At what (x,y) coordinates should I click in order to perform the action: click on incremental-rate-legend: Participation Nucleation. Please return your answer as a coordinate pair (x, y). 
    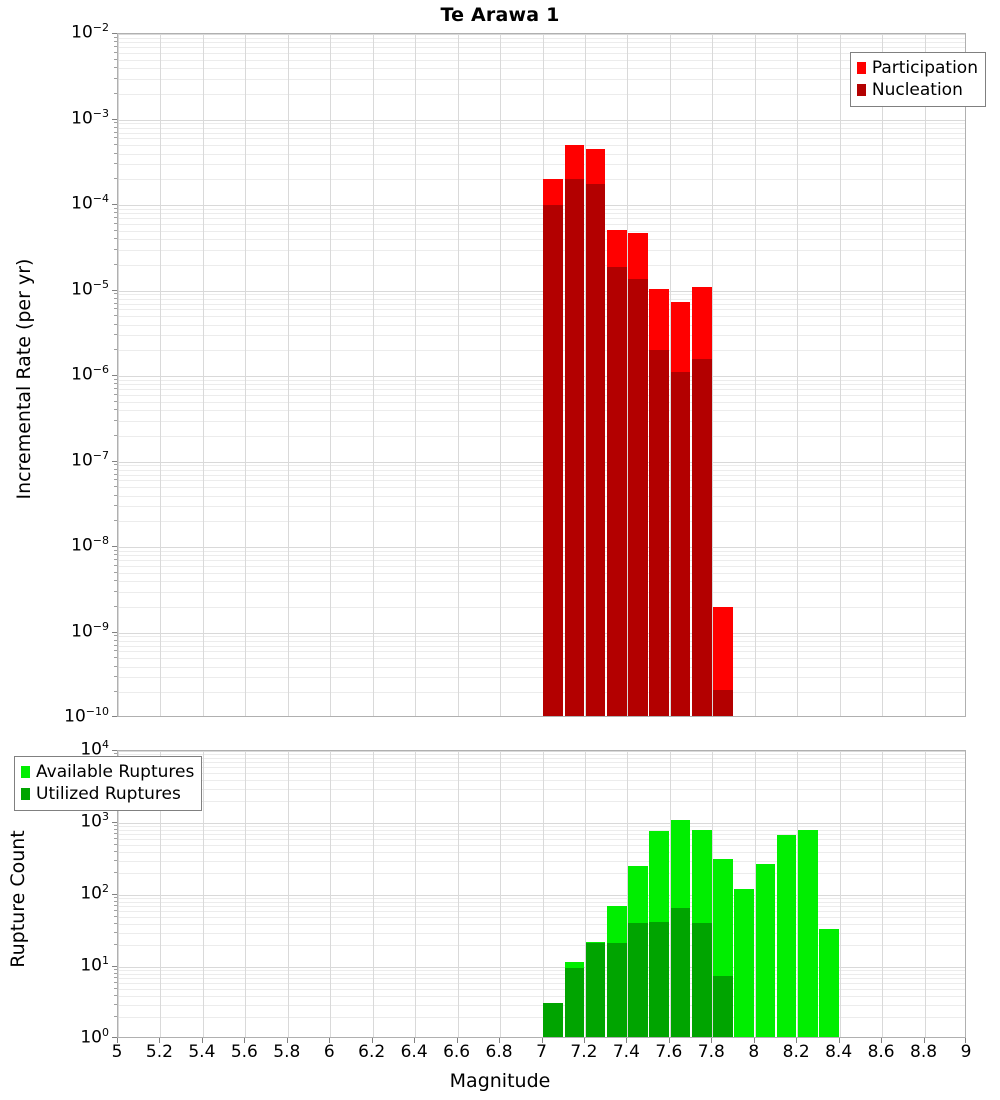
    Looking at the image, I should click on (917, 79).